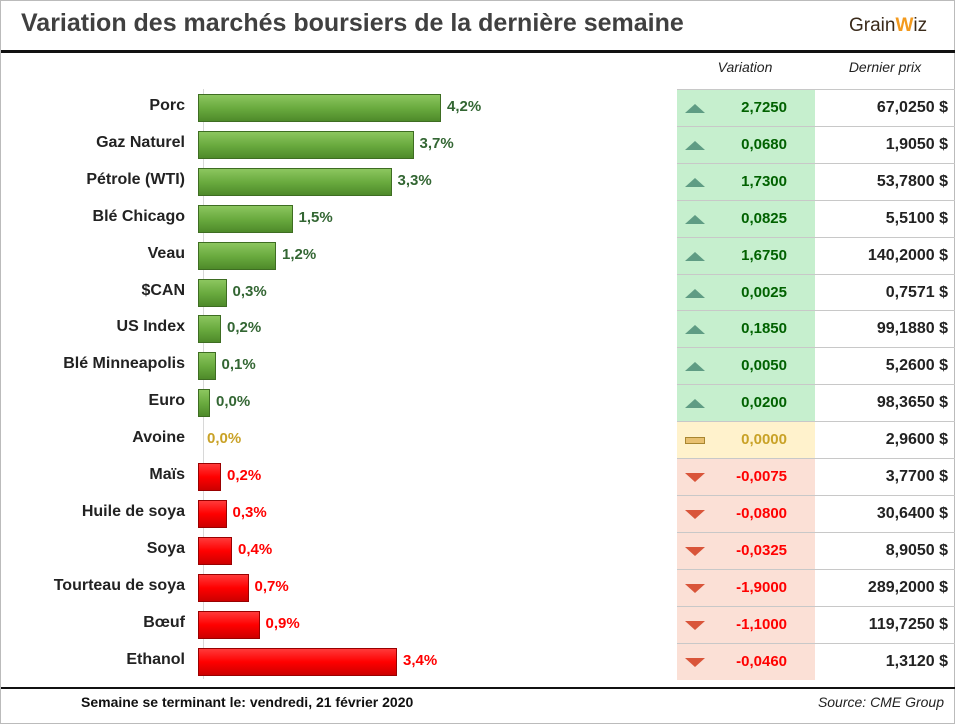 This screenshot has width=955, height=724. What do you see at coordinates (761, 624) in the screenshot?
I see `variation-value: -1,1000` at bounding box center [761, 624].